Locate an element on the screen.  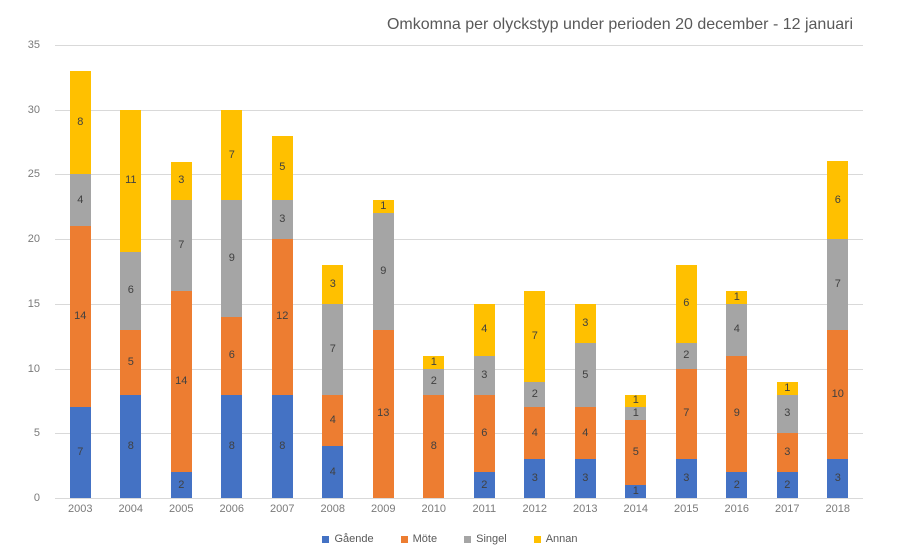
bar-segment-annan-2015: 6 is located at coordinates (686, 304).